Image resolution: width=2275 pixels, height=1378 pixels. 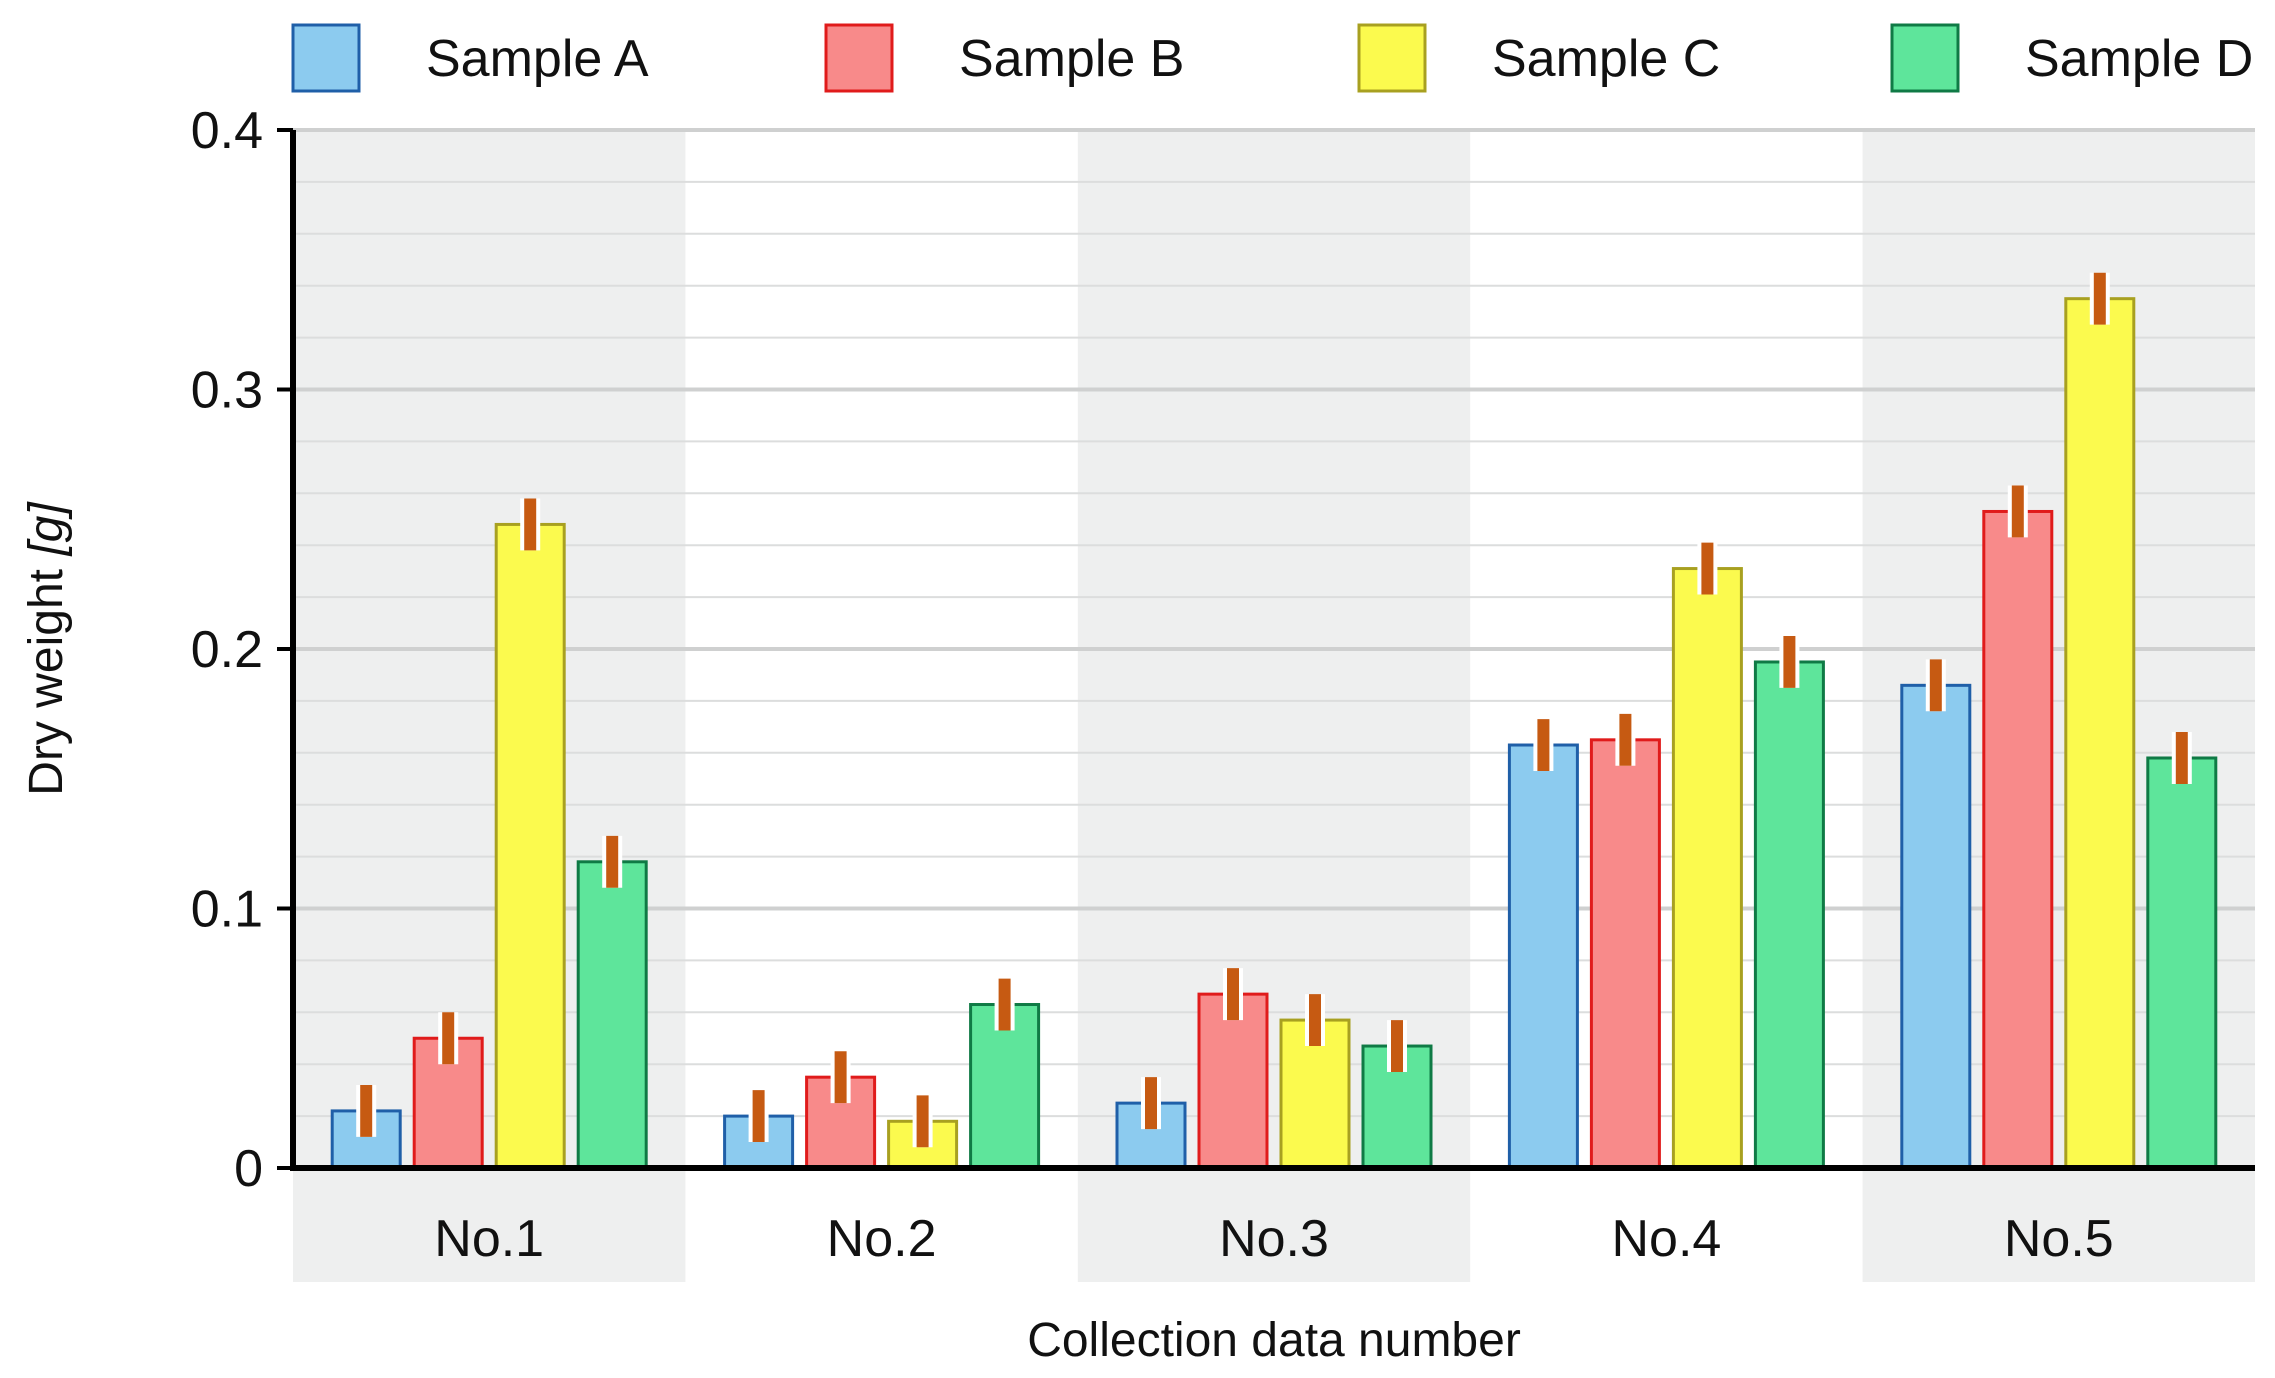 I want to click on x-category-labels: No.1 No.2 No.3 No.4 No.5, so click(x=1273, y=1239).